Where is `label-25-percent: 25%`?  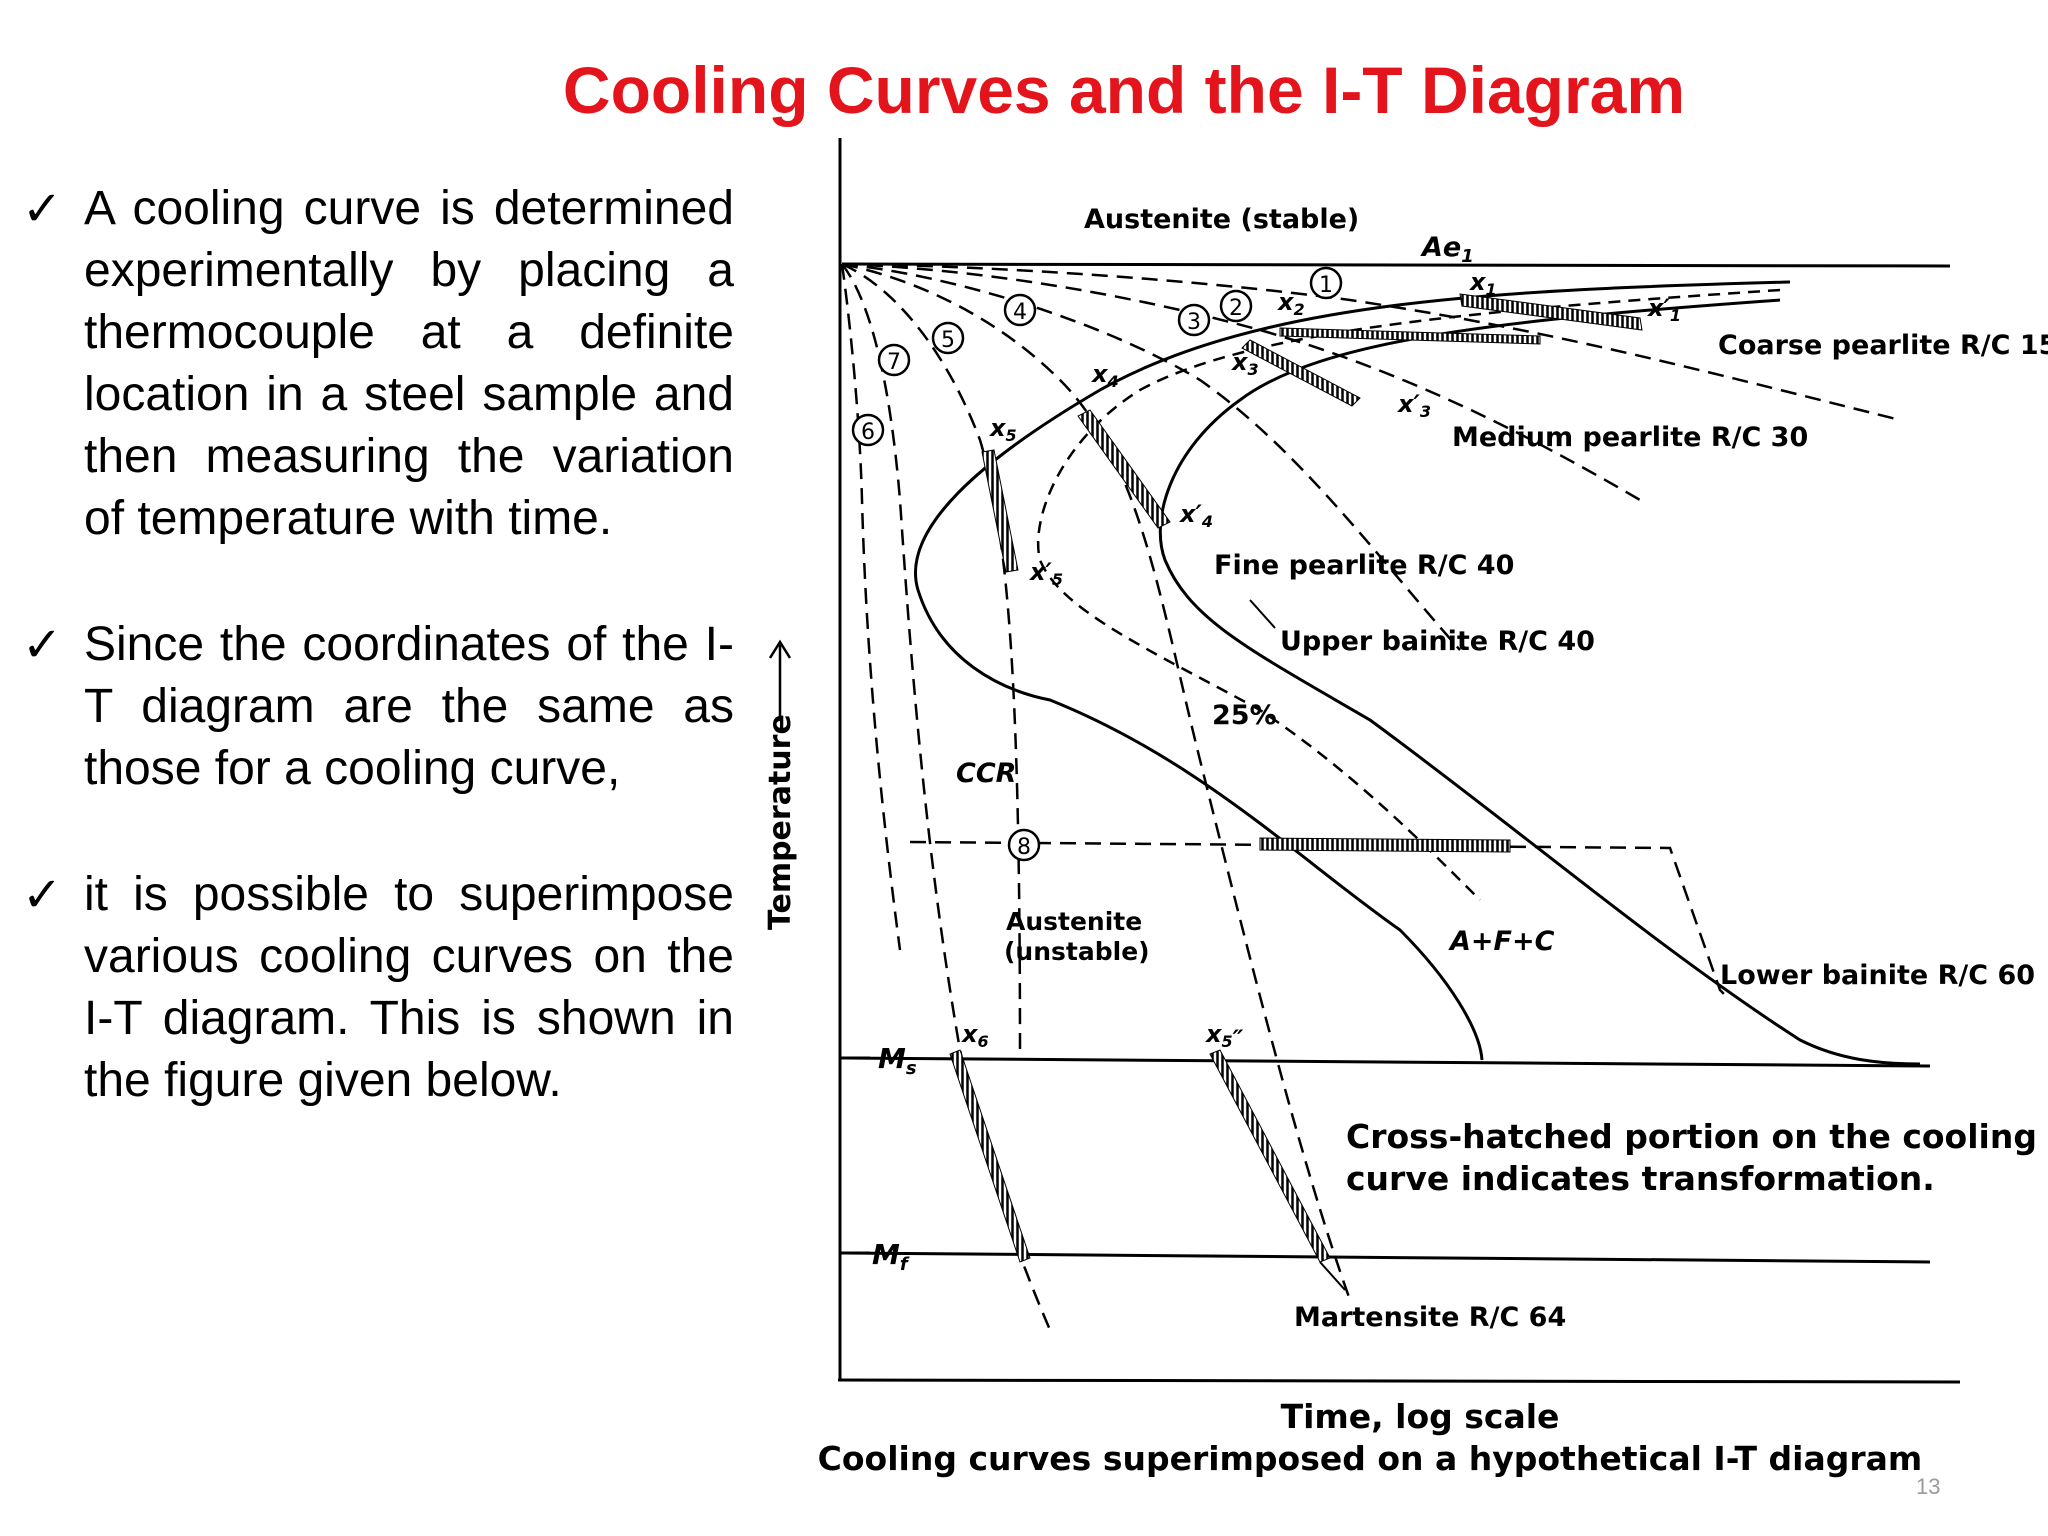 label-25-percent: 25% is located at coordinates (1244, 715).